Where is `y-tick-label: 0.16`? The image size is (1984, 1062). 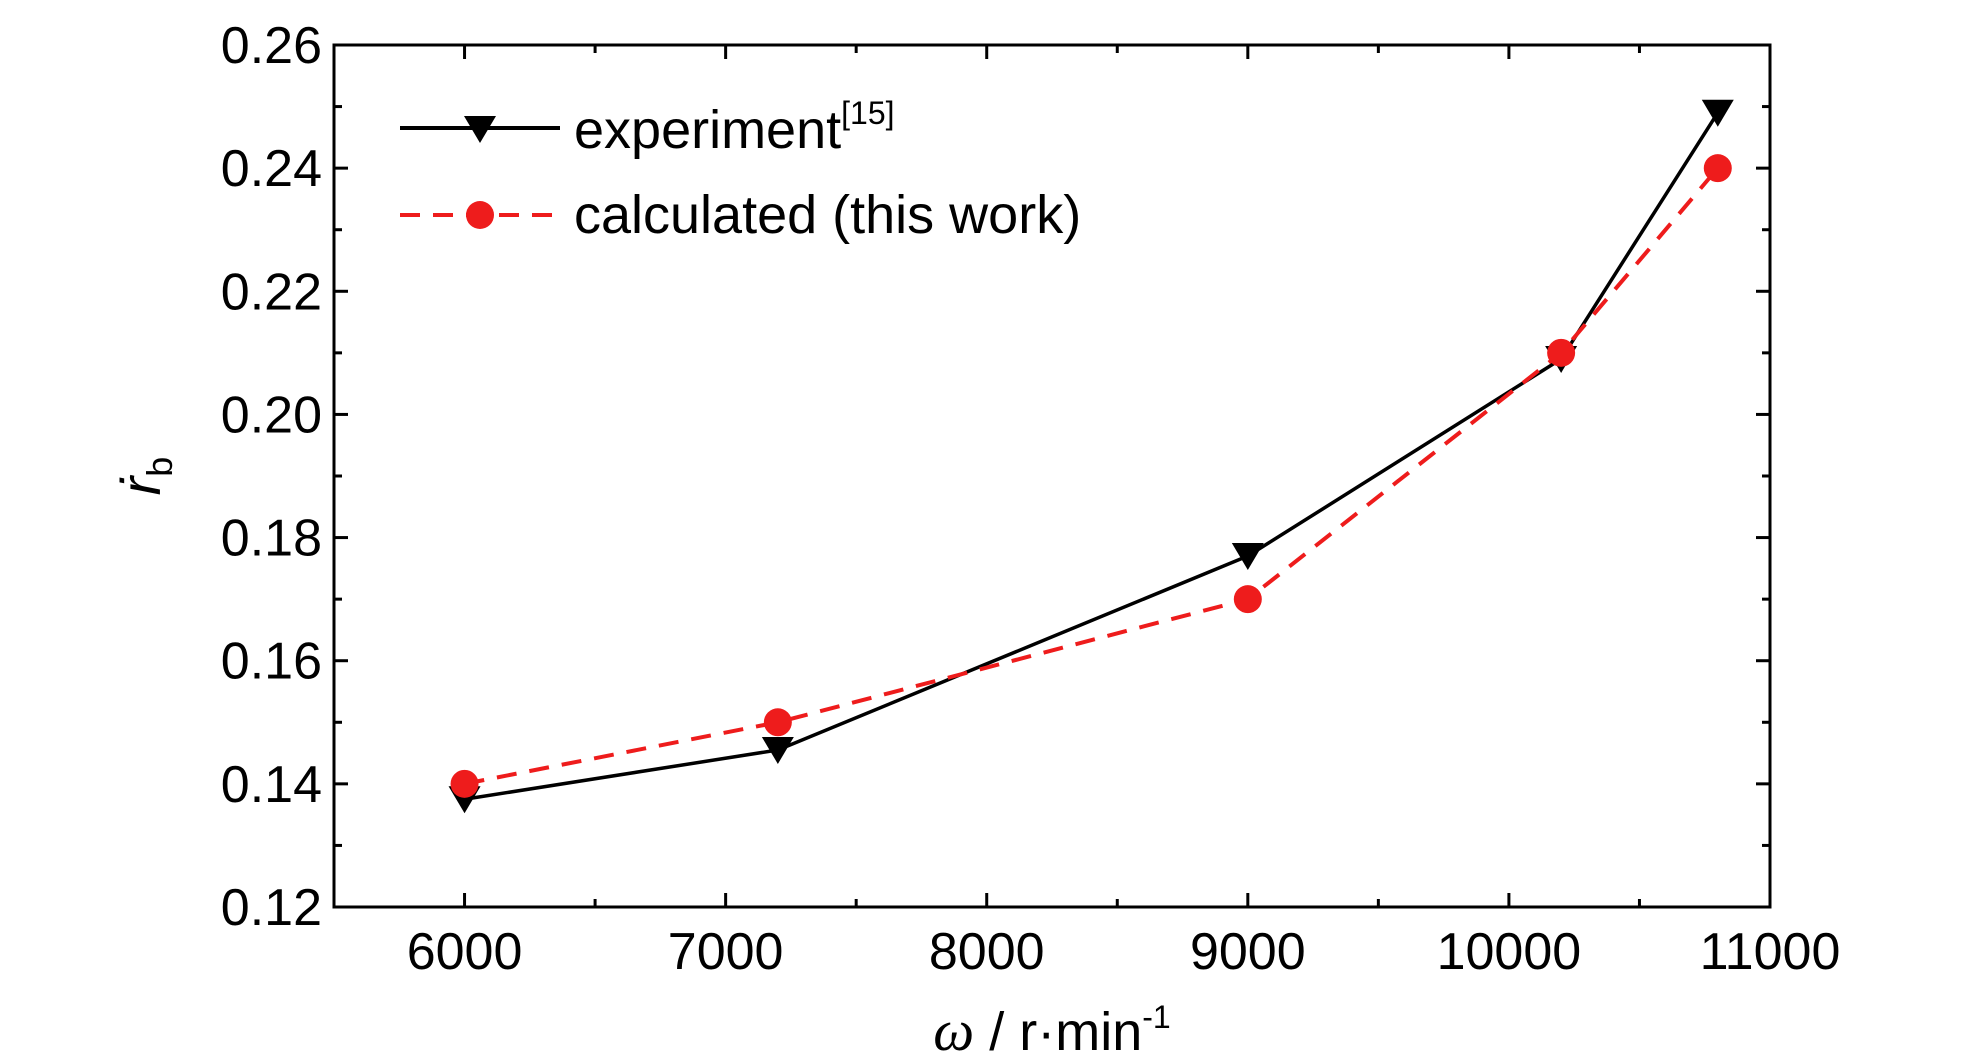
y-tick-label: 0.16 is located at coordinates (271, 662).